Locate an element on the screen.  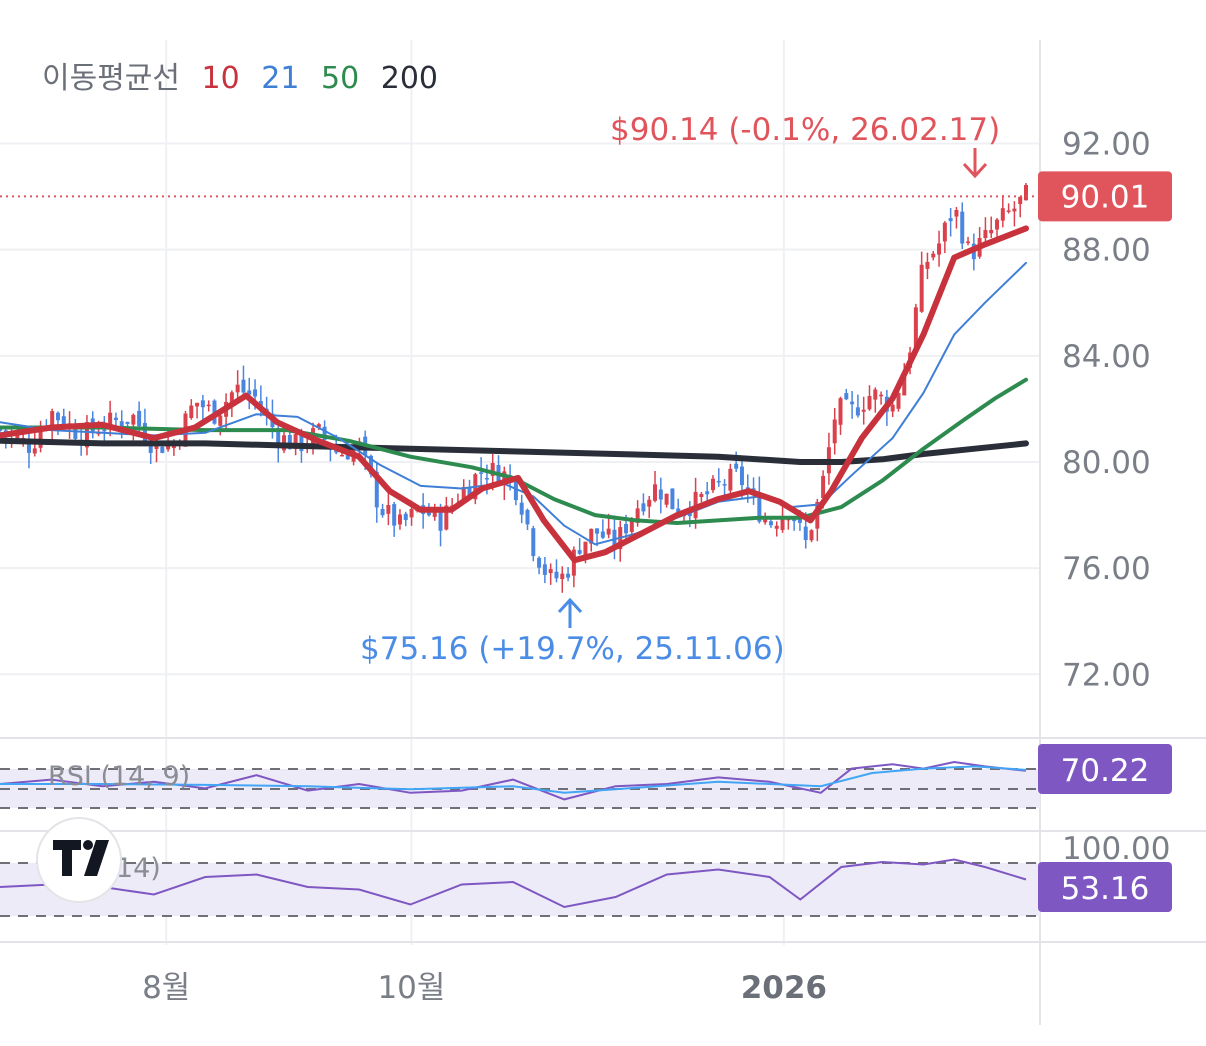
ma-legend: 이동평균선 10 21 50 200 is located at coordinates (240, 78).